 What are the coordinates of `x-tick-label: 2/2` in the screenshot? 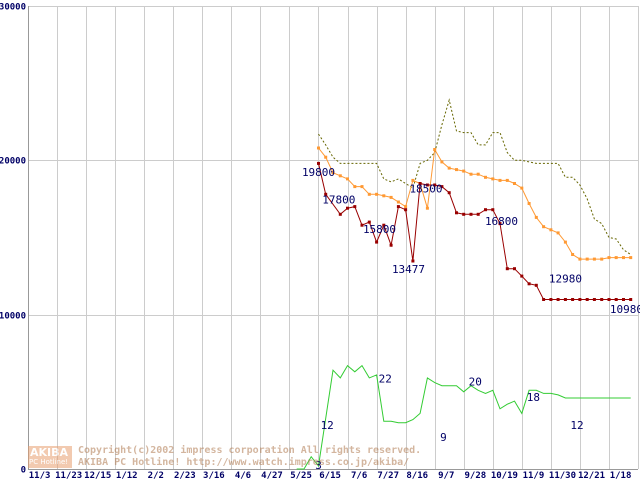 It's located at (156, 475).